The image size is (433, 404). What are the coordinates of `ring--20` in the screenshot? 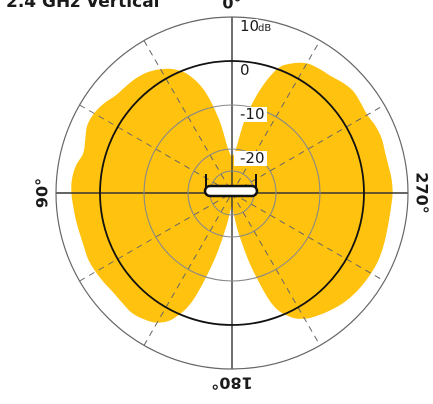 It's located at (232, 193).